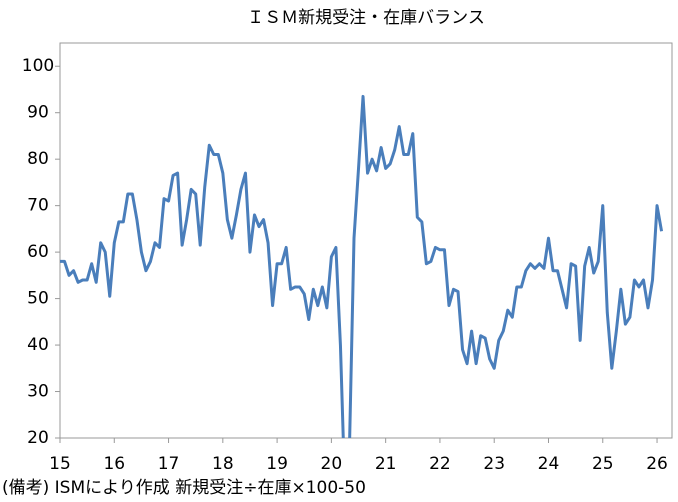 The image size is (678, 502). Describe the element at coordinates (169, 464) in the screenshot. I see `x-tick-label: 17` at that location.